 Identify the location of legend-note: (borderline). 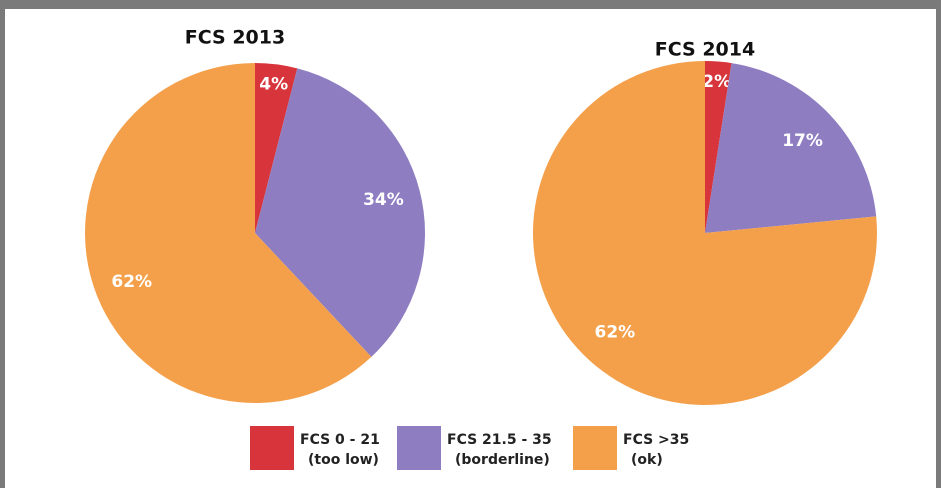
(502, 460).